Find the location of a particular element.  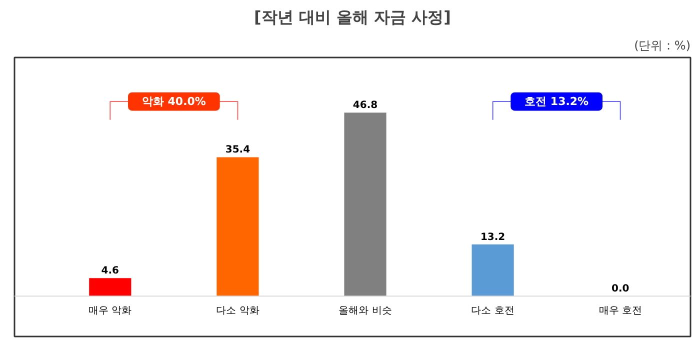

text: 호전 13.2% is located at coordinates (556, 101).